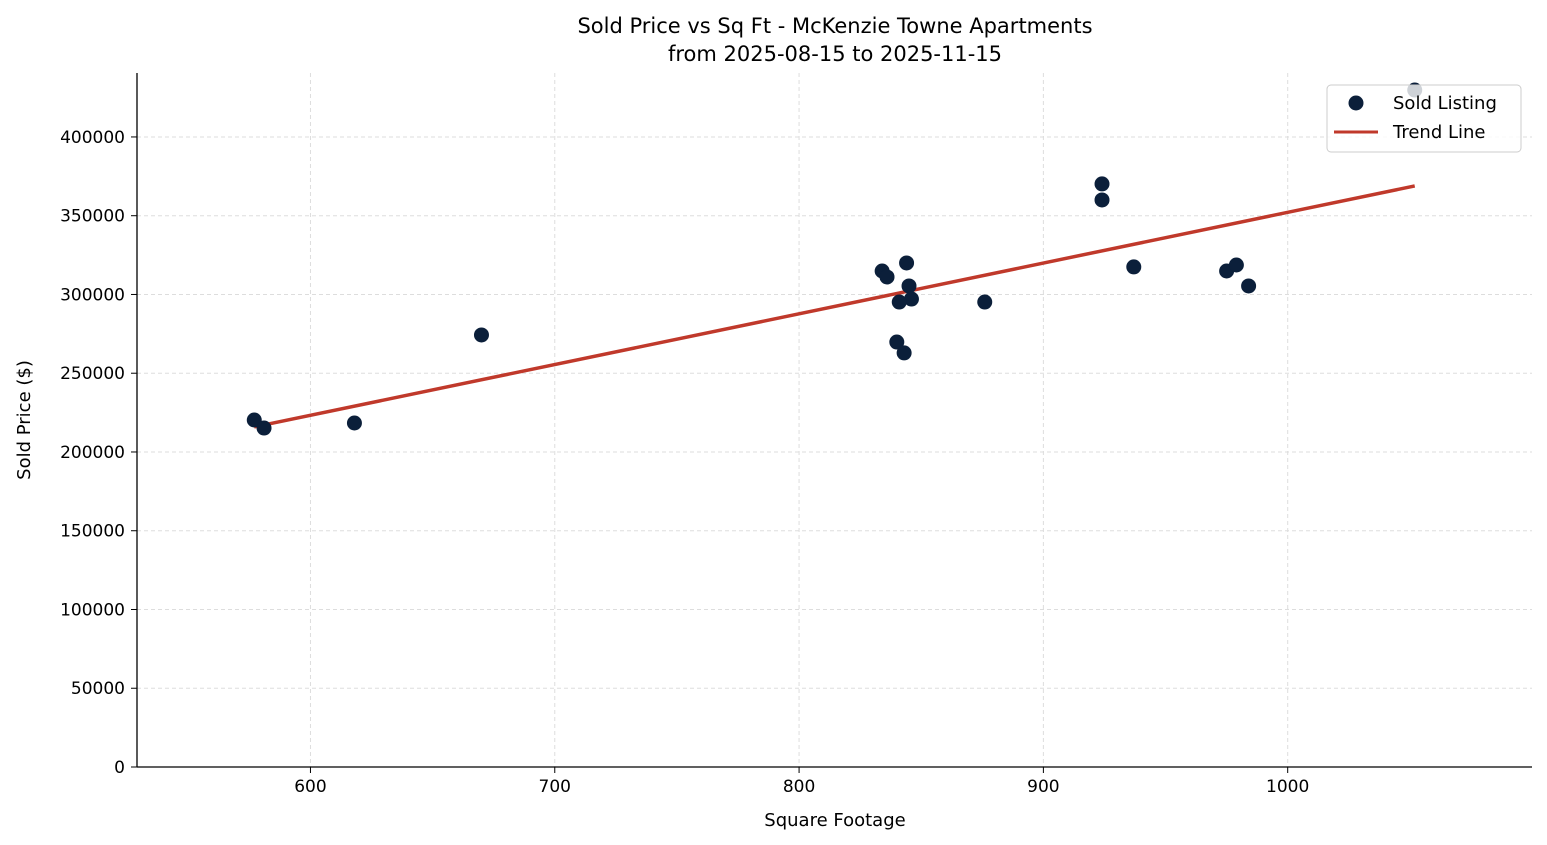 This screenshot has width=1547, height=845. Describe the element at coordinates (92, 217) in the screenshot. I see `y-tick-label: 350000` at that location.